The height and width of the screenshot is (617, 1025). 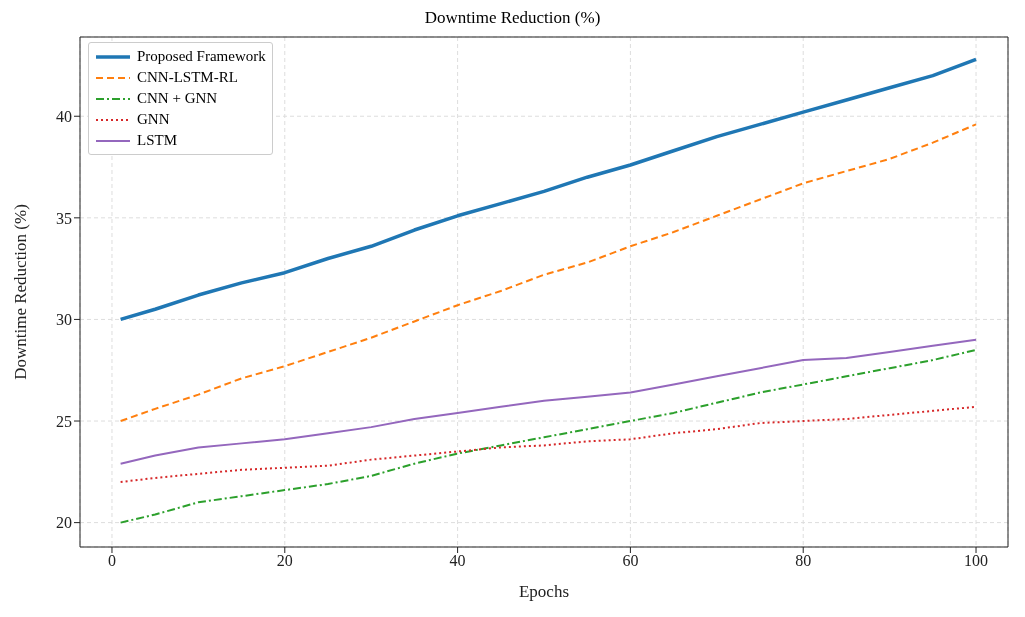 I want to click on chart-title: Downtime Reduction (%), so click(x=512, y=18).